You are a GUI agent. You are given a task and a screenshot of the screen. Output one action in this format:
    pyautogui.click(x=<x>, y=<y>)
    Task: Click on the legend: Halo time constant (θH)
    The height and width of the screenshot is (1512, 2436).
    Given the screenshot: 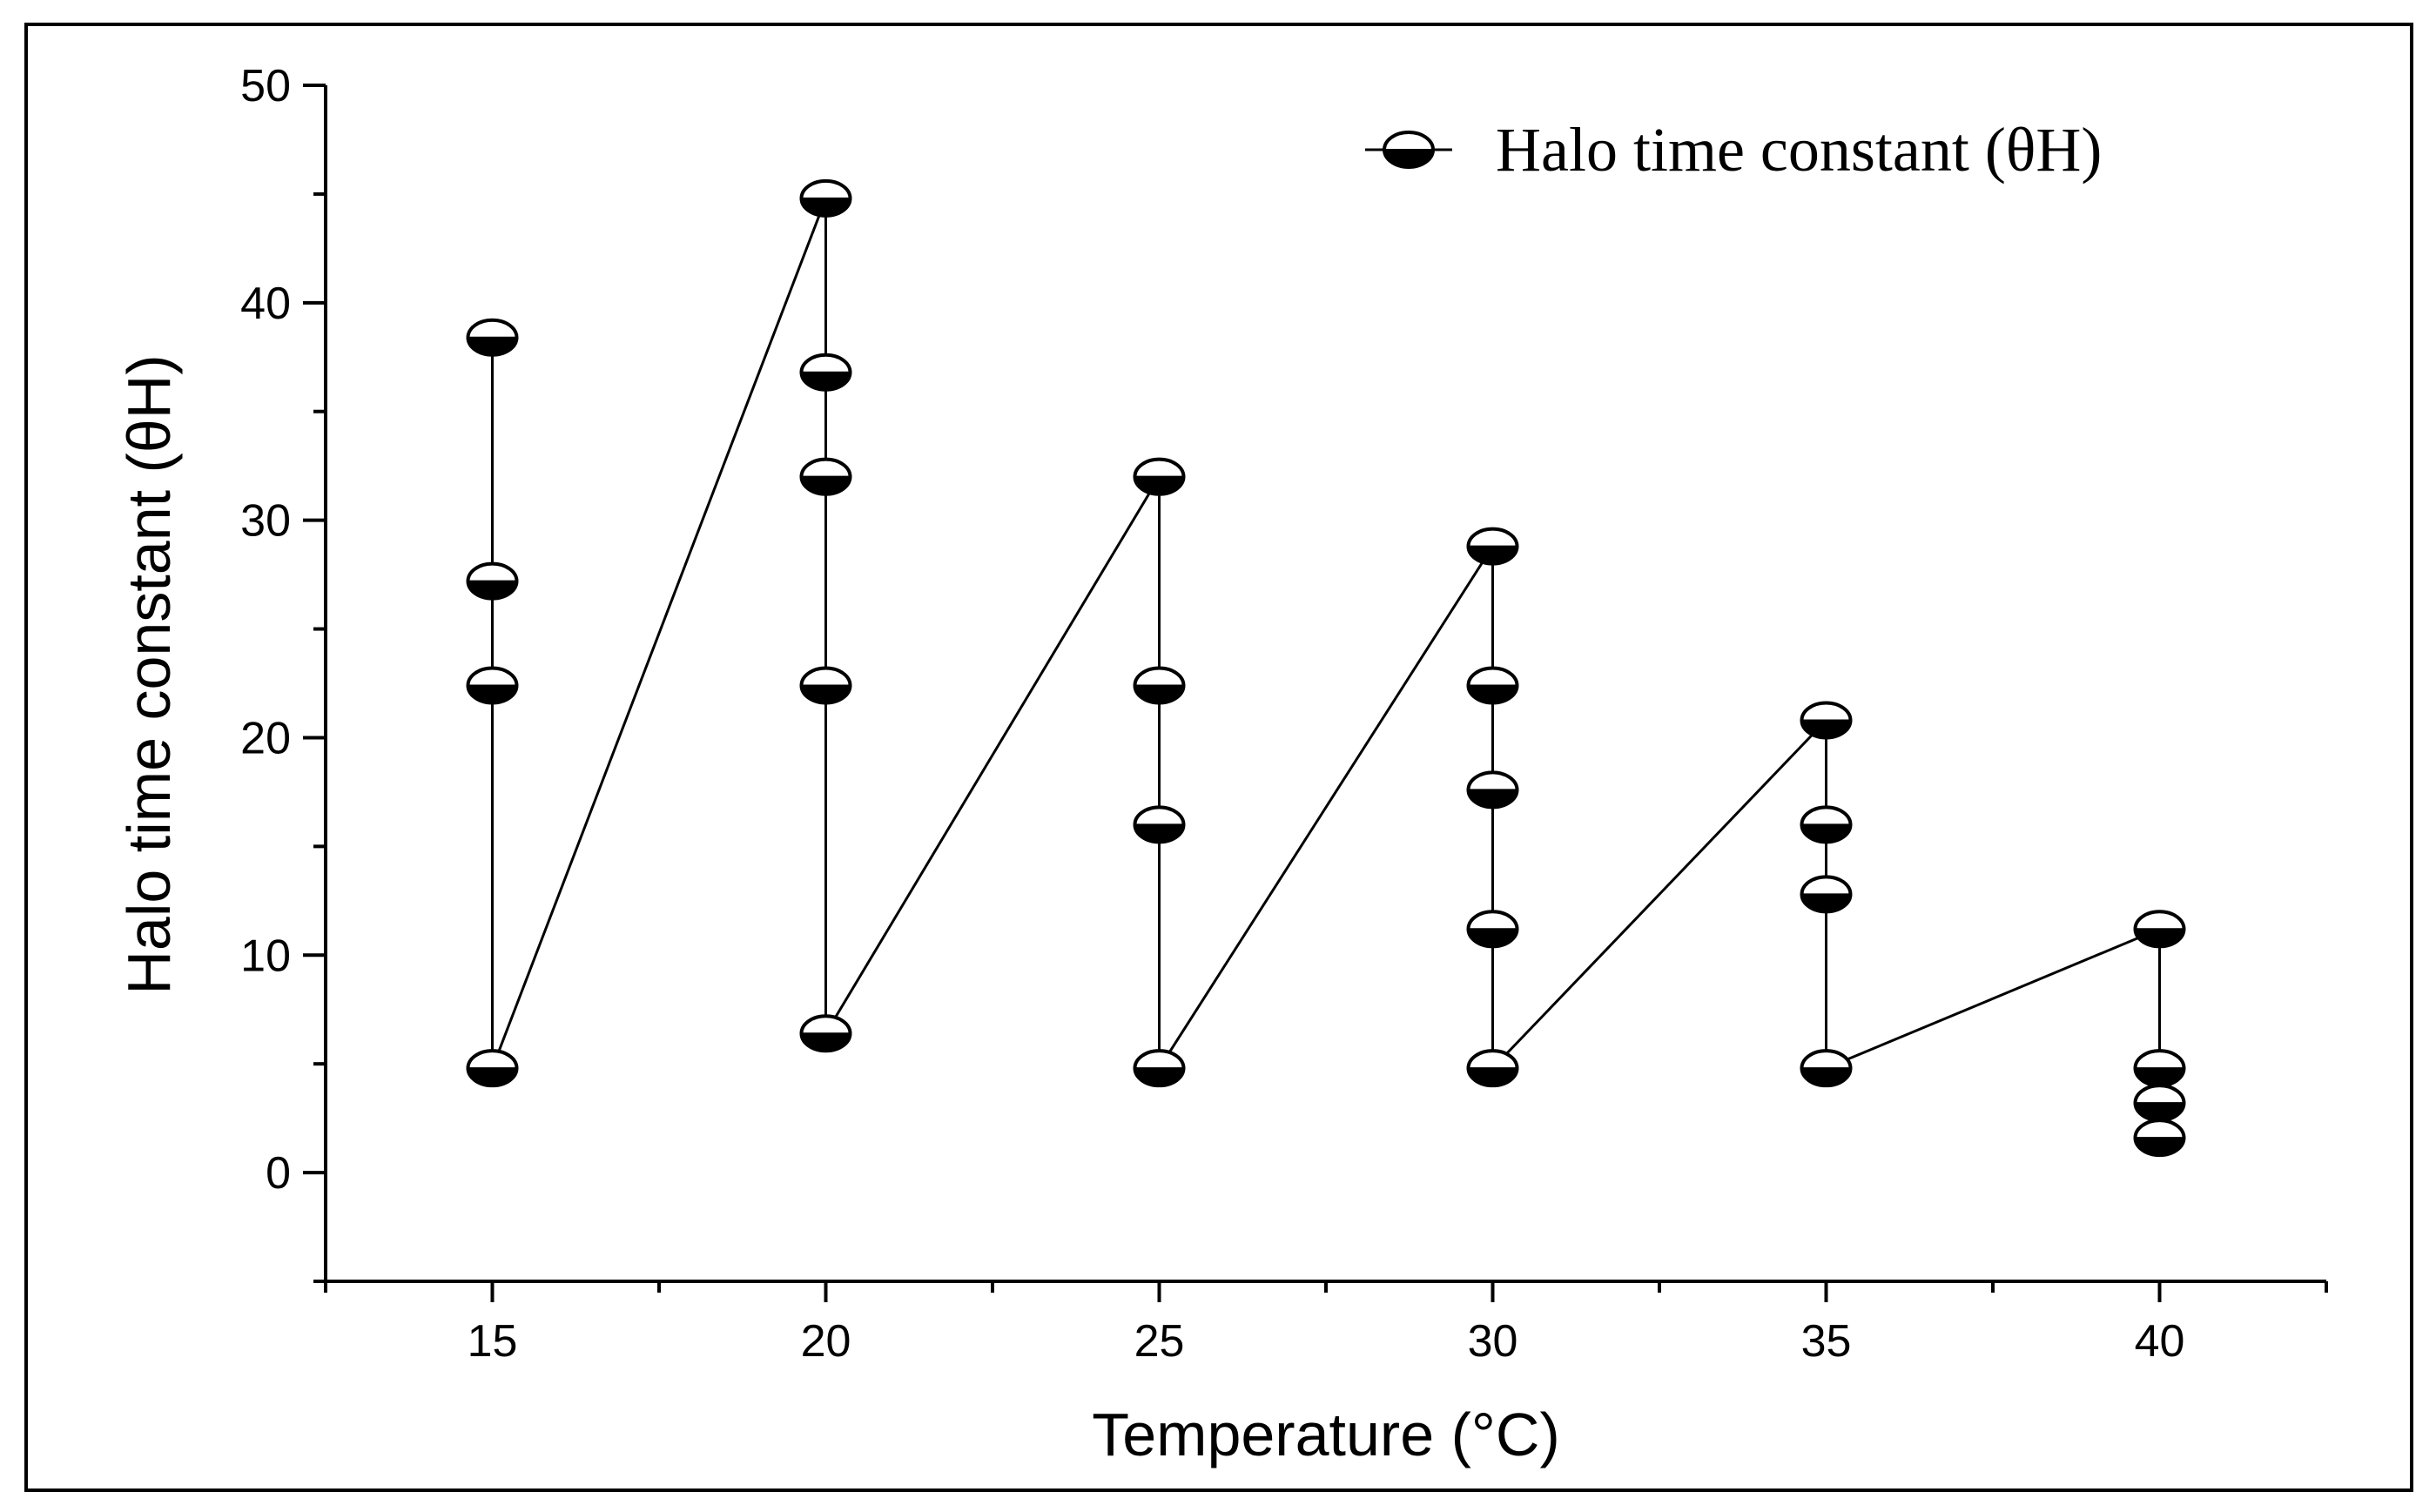 What is the action you would take?
    pyautogui.click(x=1733, y=150)
    